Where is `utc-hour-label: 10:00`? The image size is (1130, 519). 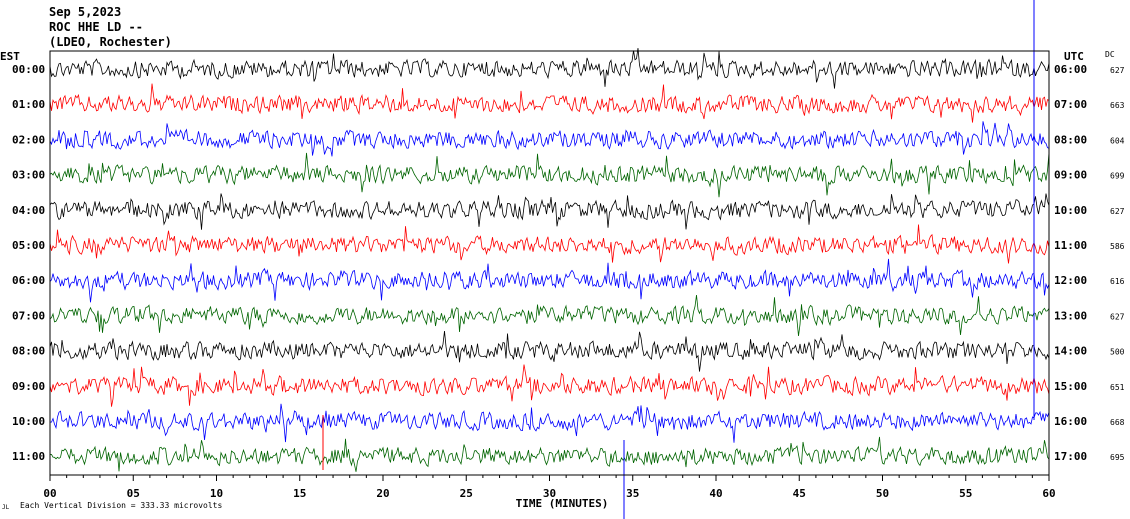
utc-hour-label: 10:00 is located at coordinates (1070, 210).